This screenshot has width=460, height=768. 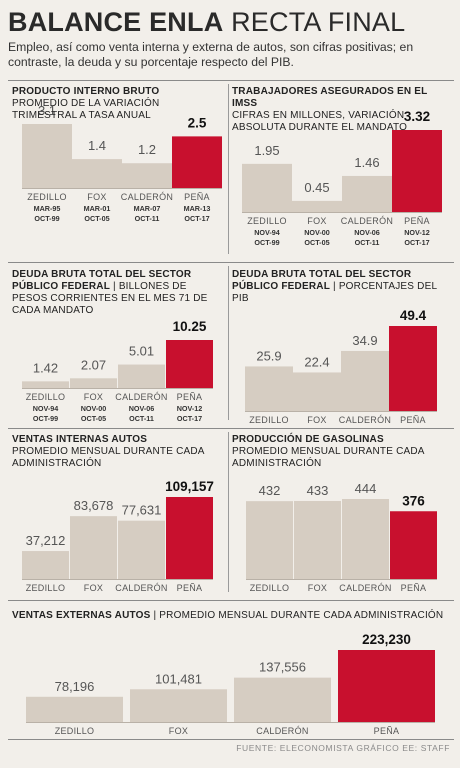 What do you see at coordinates (45, 367) in the screenshot?
I see `value-label: 1.42` at bounding box center [45, 367].